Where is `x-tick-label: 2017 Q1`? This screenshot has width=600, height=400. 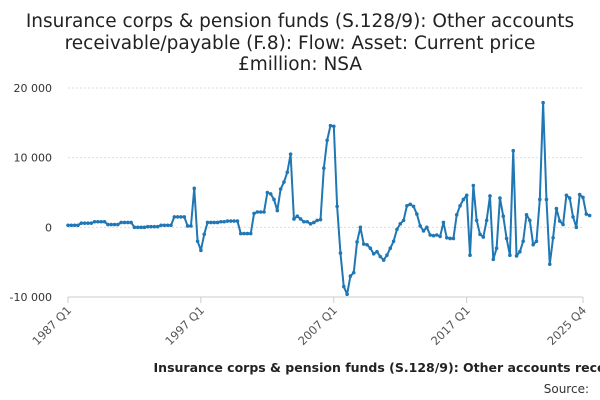 x-tick-label: 2017 Q1 is located at coordinates (450, 325).